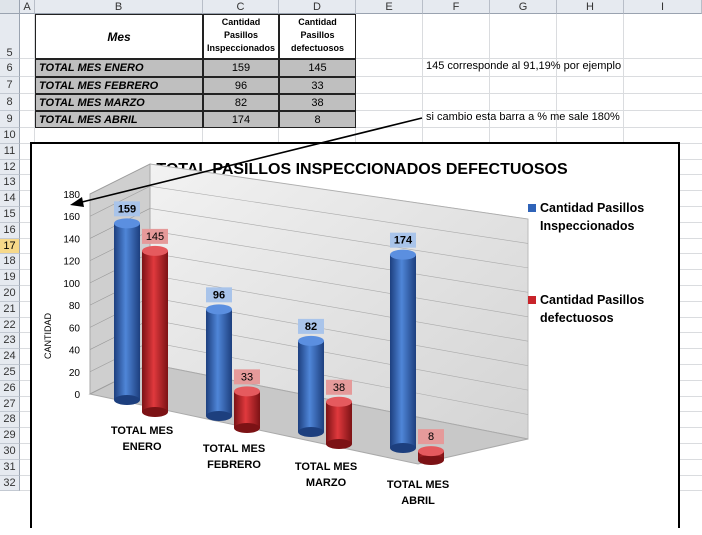 This screenshot has height=535, width=702. I want to click on column-header-a: A, so click(27, 7).